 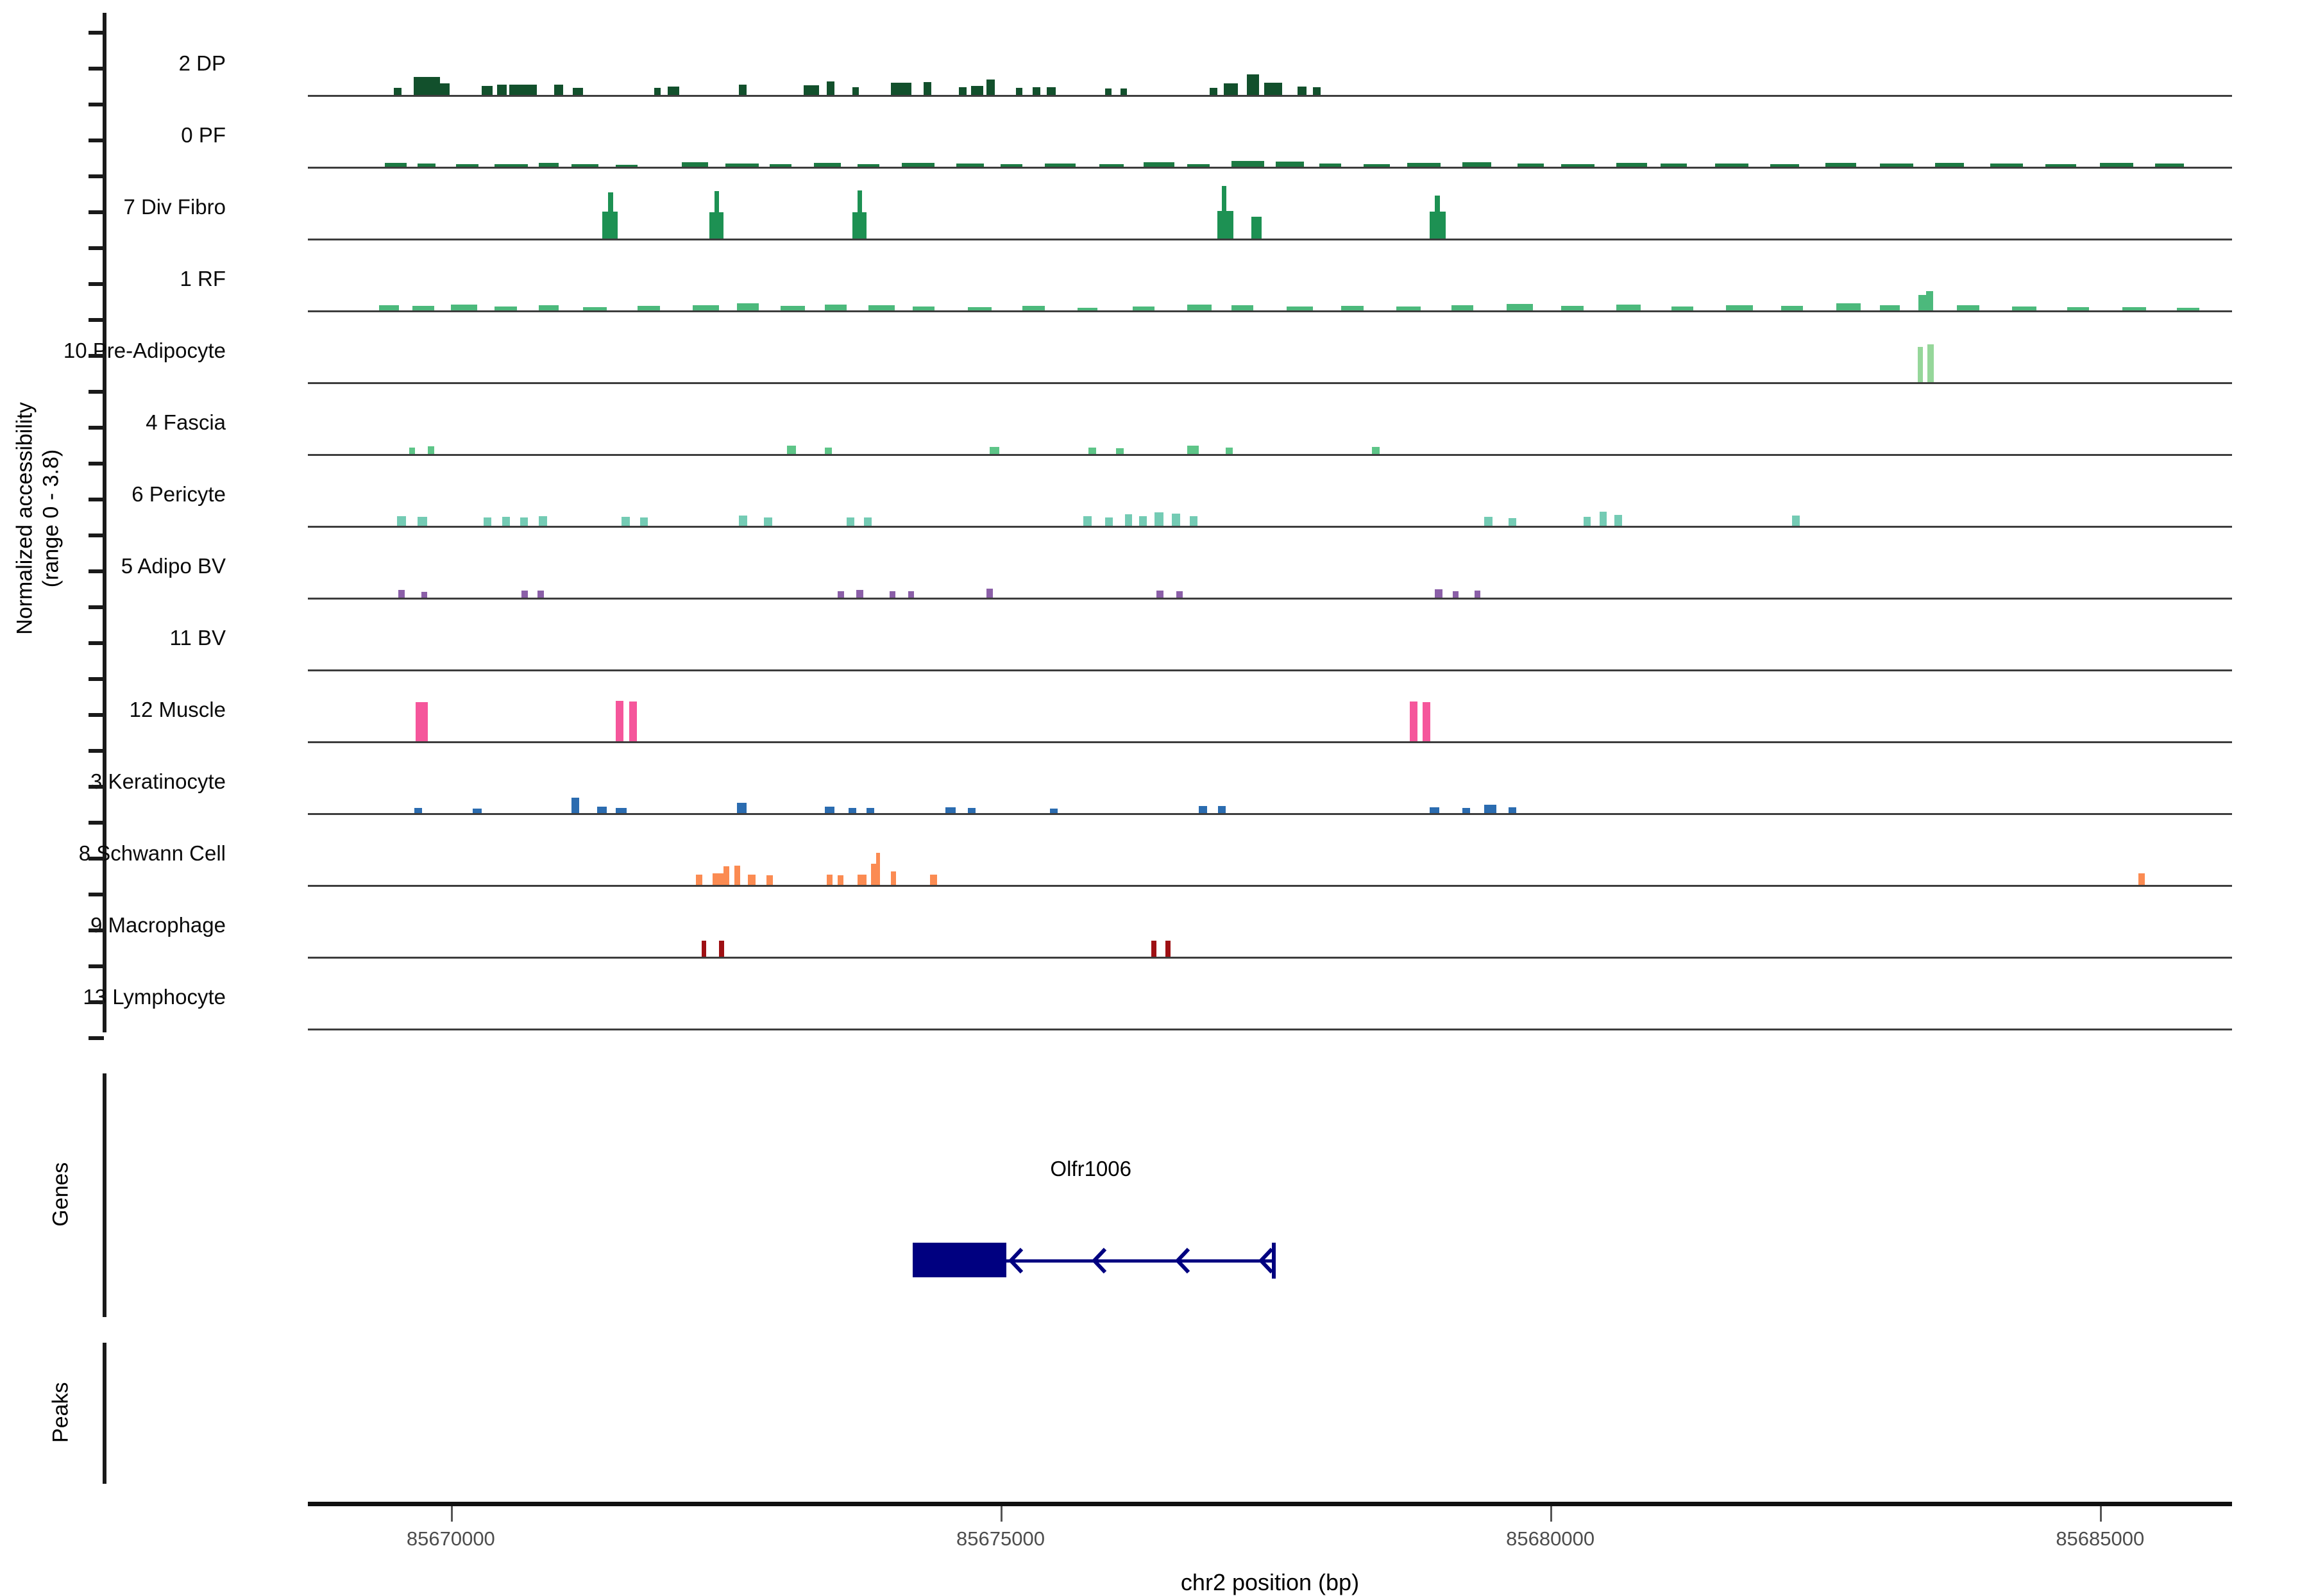 I want to click on signal-track: 3 Keratinocyte, so click(x=1161, y=782).